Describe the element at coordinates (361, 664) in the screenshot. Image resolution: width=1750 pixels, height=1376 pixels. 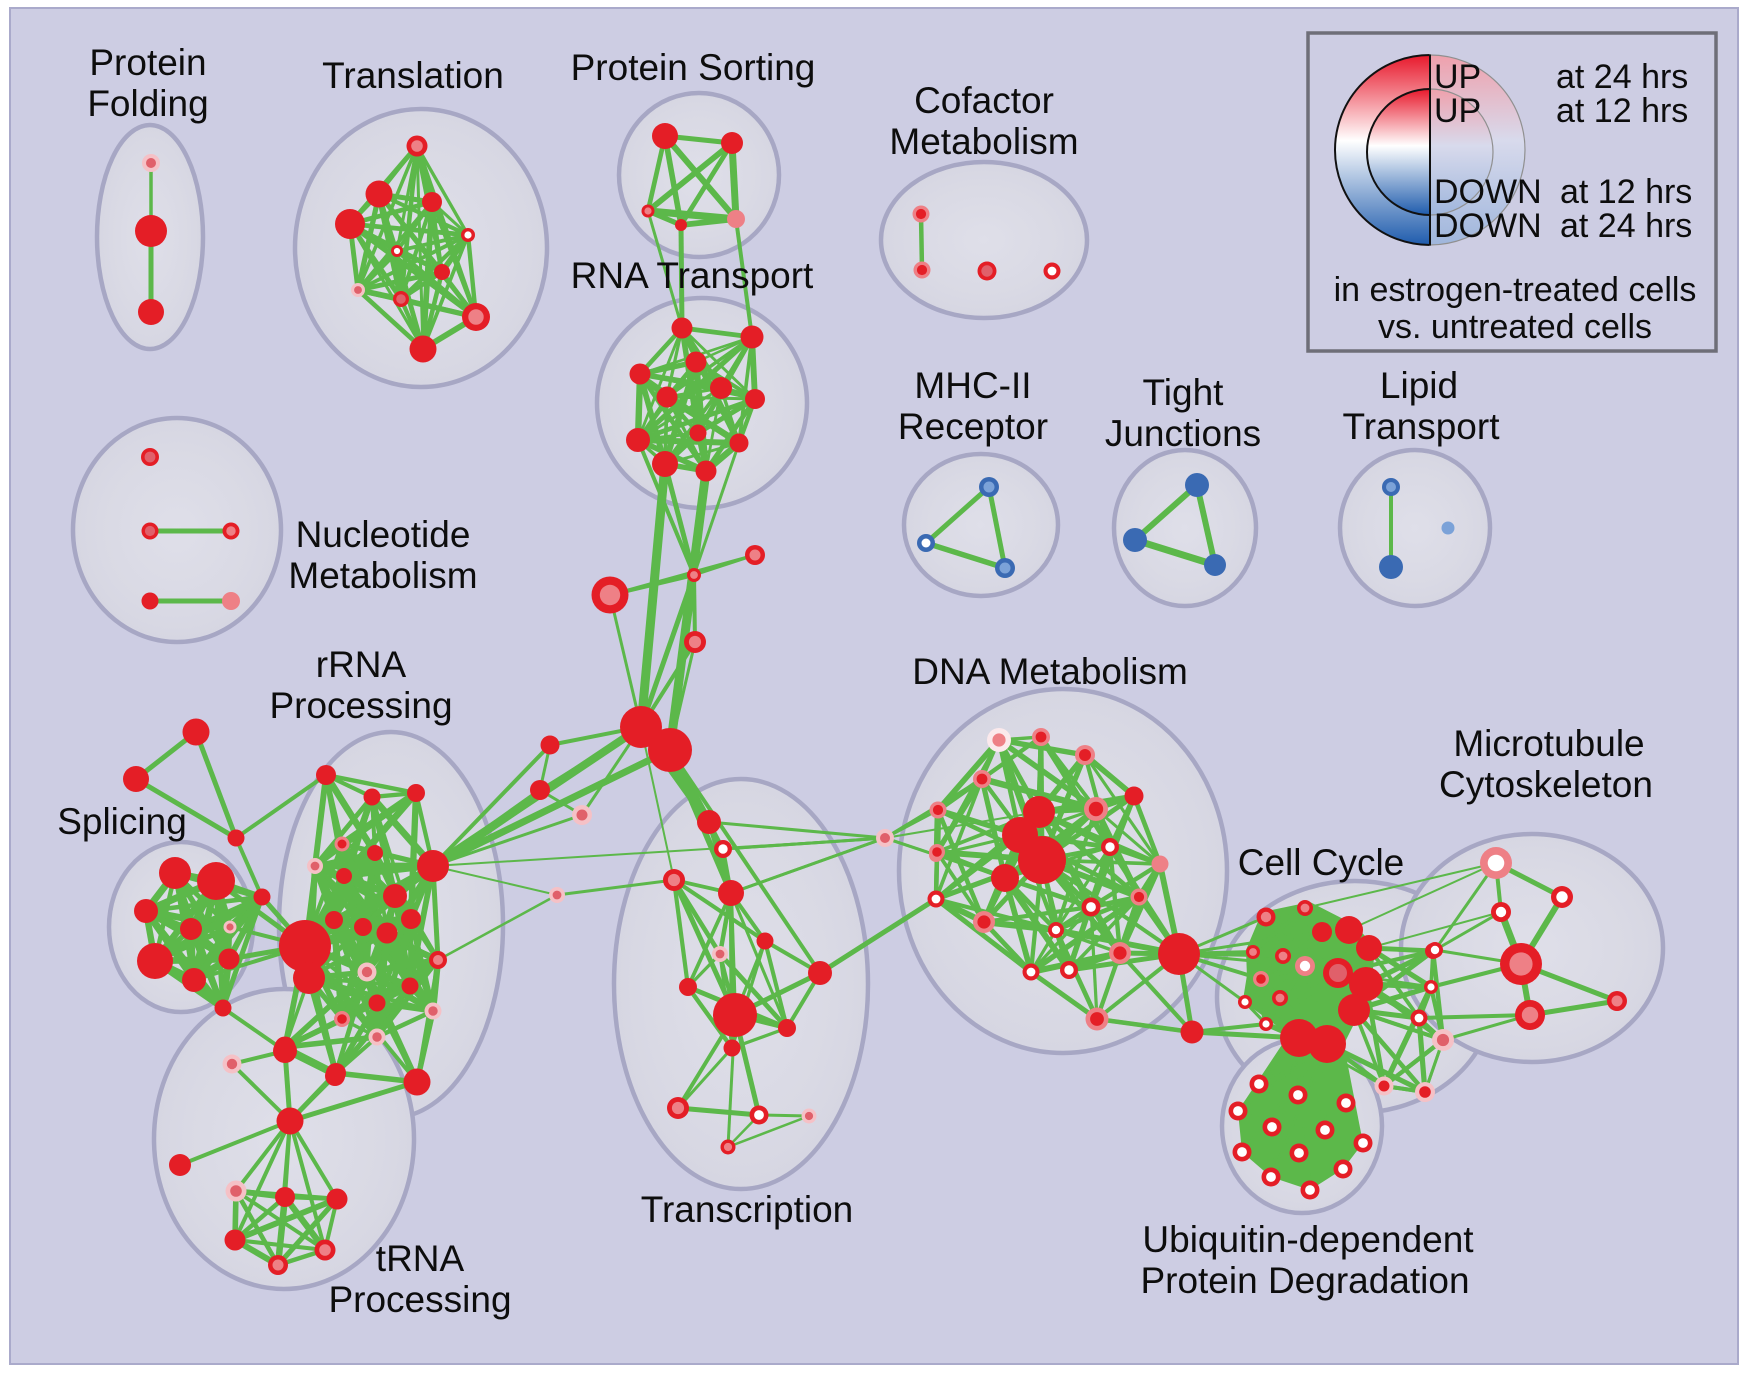
I see `svg-text: rRNA` at that location.